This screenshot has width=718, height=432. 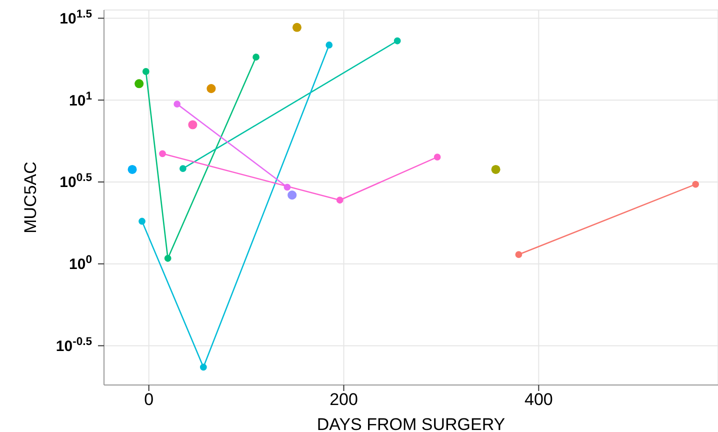 What do you see at coordinates (30, 198) in the screenshot?
I see `y-axis-title: MUC5AC` at bounding box center [30, 198].